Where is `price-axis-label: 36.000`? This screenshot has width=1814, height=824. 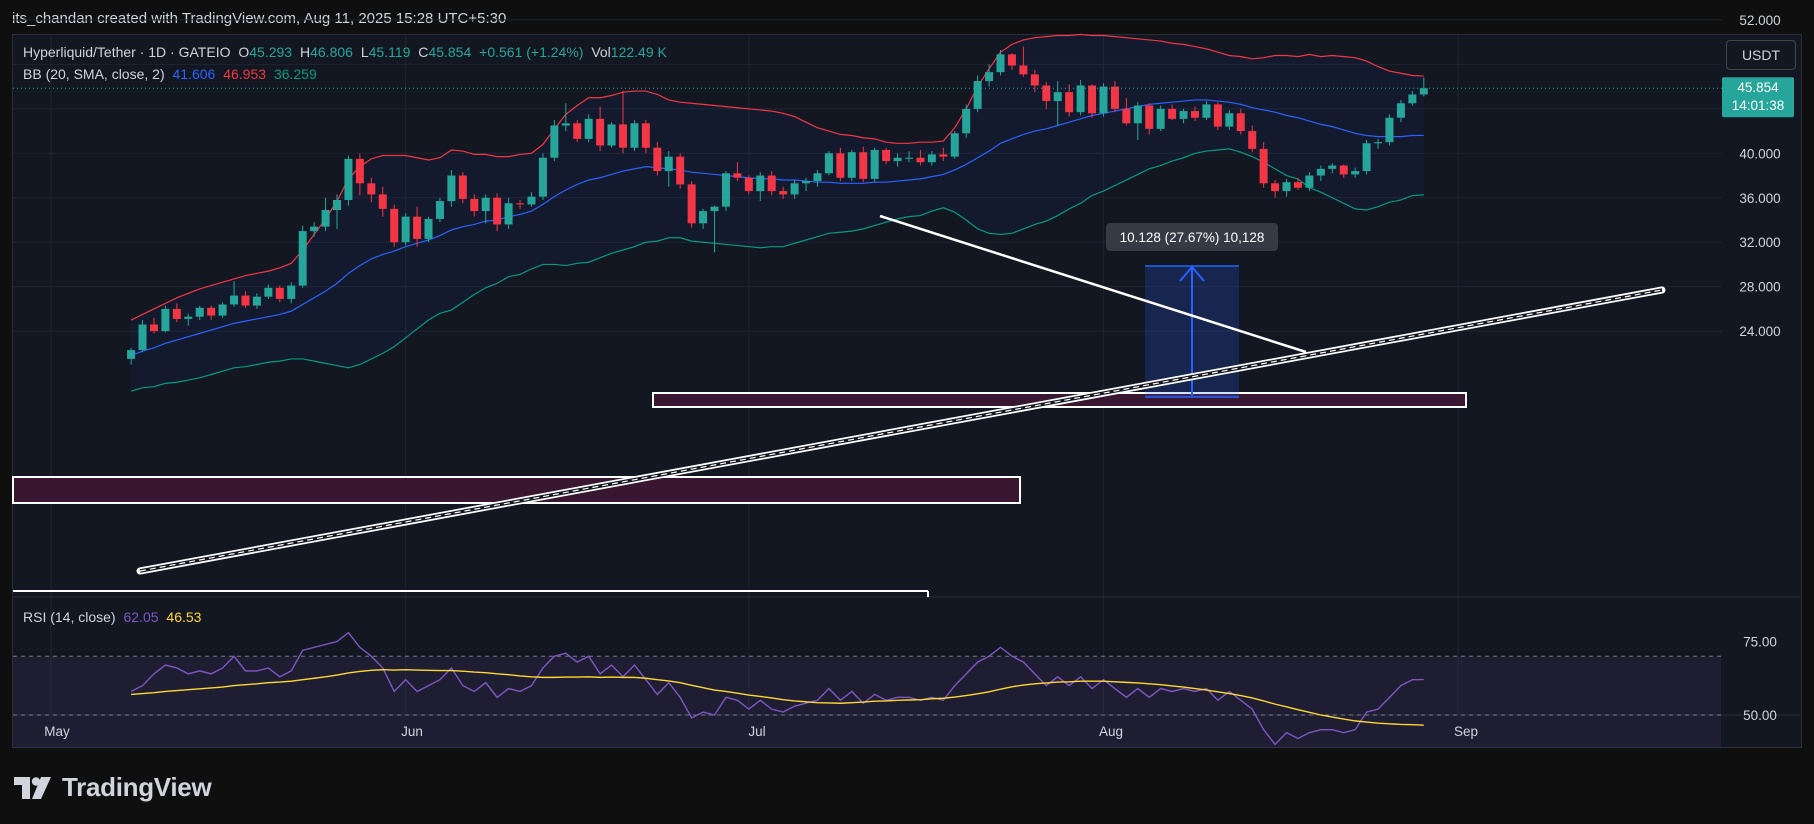 price-axis-label: 36.000 is located at coordinates (1759, 198).